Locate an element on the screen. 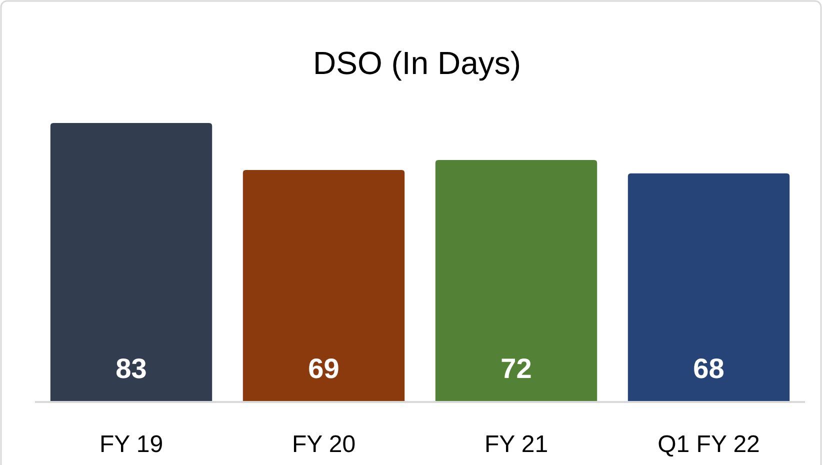 The height and width of the screenshot is (465, 822). x-tick-label: FY 19 is located at coordinates (131, 444).